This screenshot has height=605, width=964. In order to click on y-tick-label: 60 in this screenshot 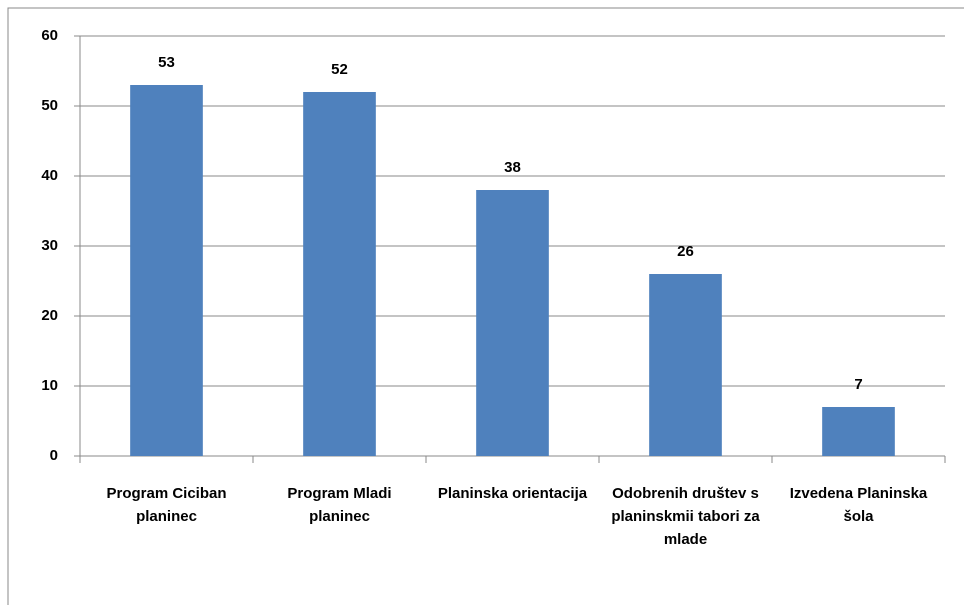, I will do `click(49, 35)`.